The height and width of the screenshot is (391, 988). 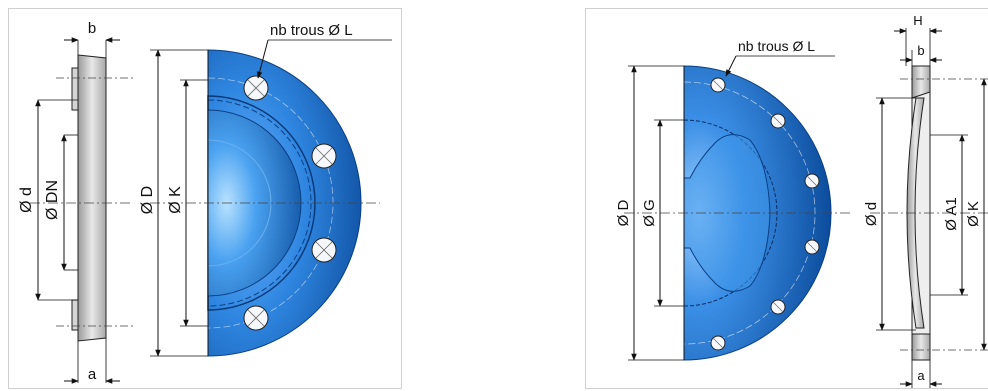 I want to click on dim-b-label-right: b, so click(x=920, y=50).